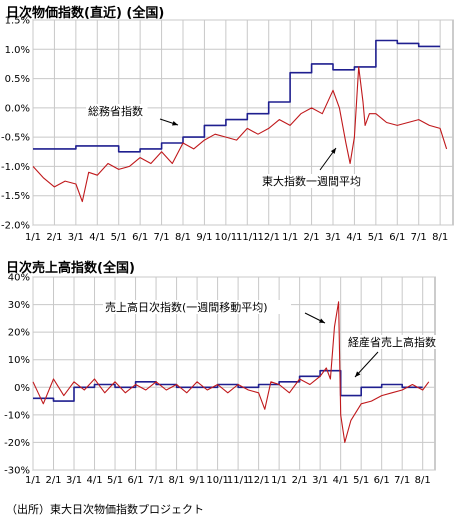 This screenshot has height=520, width=464. I want to click on chart-title-price-index: 日次物価指数(直近) (全国), so click(85, 13).